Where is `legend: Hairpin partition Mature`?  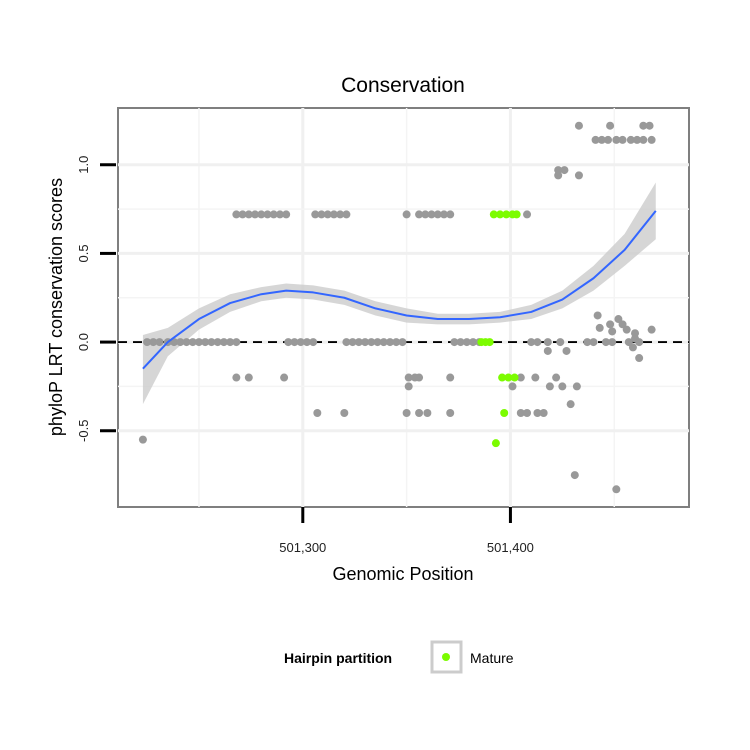
legend: Hairpin partition Mature is located at coordinates (399, 657).